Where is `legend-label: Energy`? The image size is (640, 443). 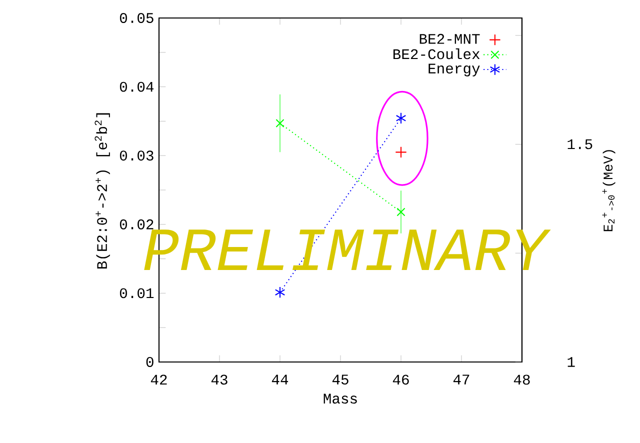 legend-label: Energy is located at coordinates (454, 70).